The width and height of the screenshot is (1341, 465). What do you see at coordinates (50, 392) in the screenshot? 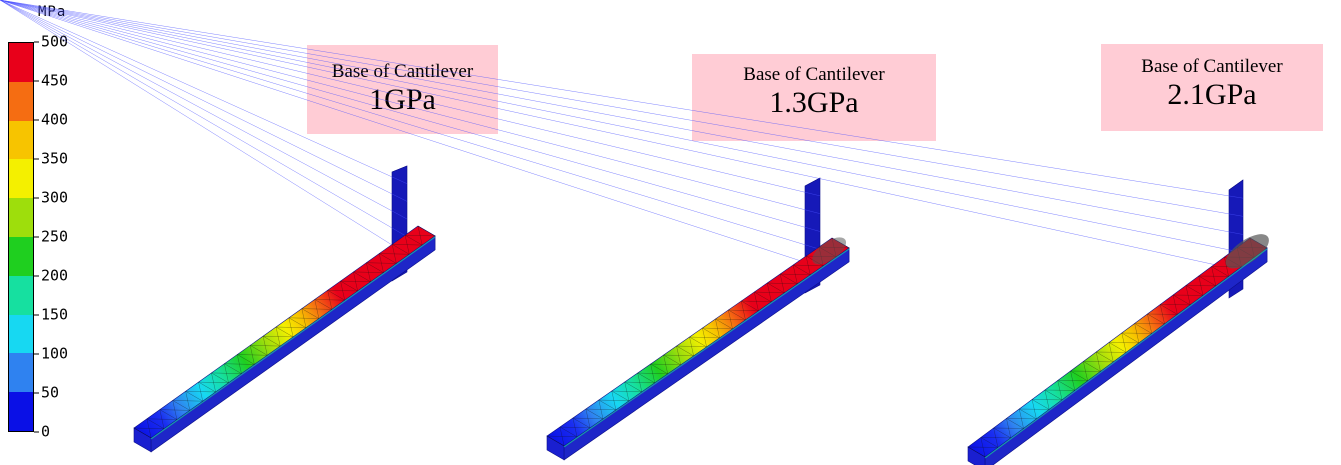
I see `legend-tick-label: 50` at bounding box center [50, 392].